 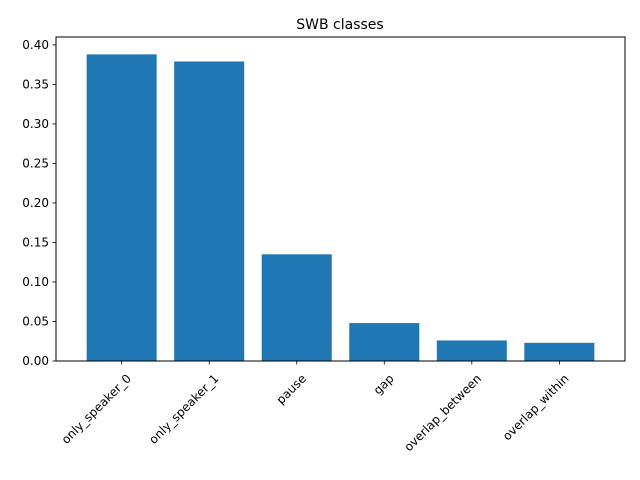 I want to click on y-tick-label: 0.05, so click(x=35, y=321).